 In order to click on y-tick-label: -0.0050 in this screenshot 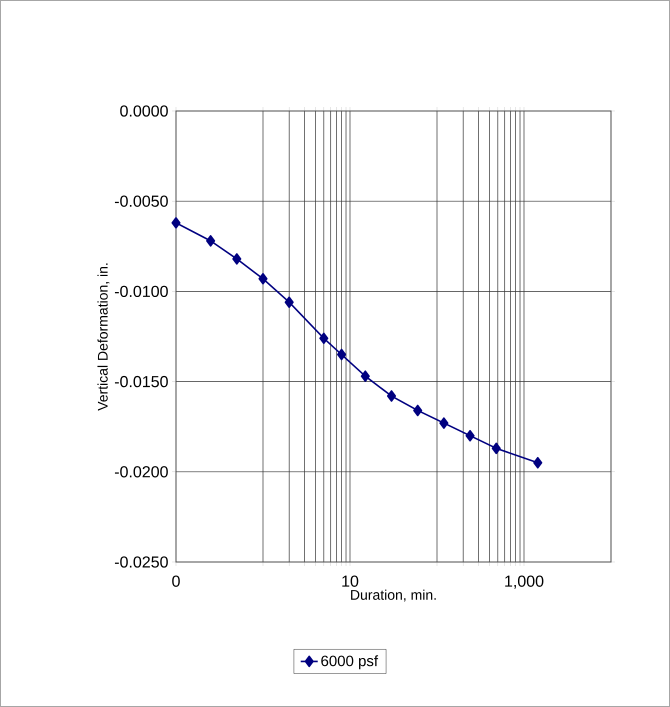, I will do `click(141, 201)`.